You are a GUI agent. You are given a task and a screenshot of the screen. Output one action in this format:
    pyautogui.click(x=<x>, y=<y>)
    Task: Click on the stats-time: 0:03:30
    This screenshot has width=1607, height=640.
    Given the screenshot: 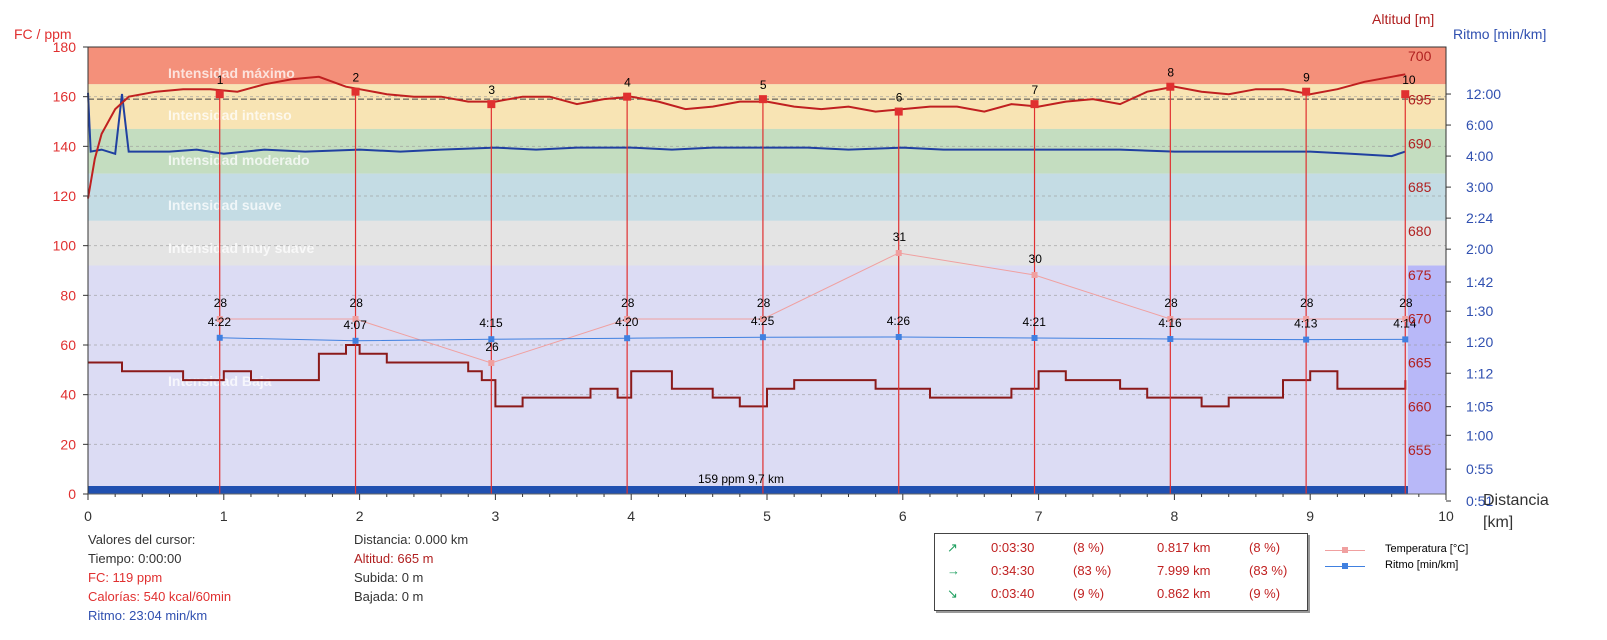 What is the action you would take?
    pyautogui.click(x=1013, y=547)
    